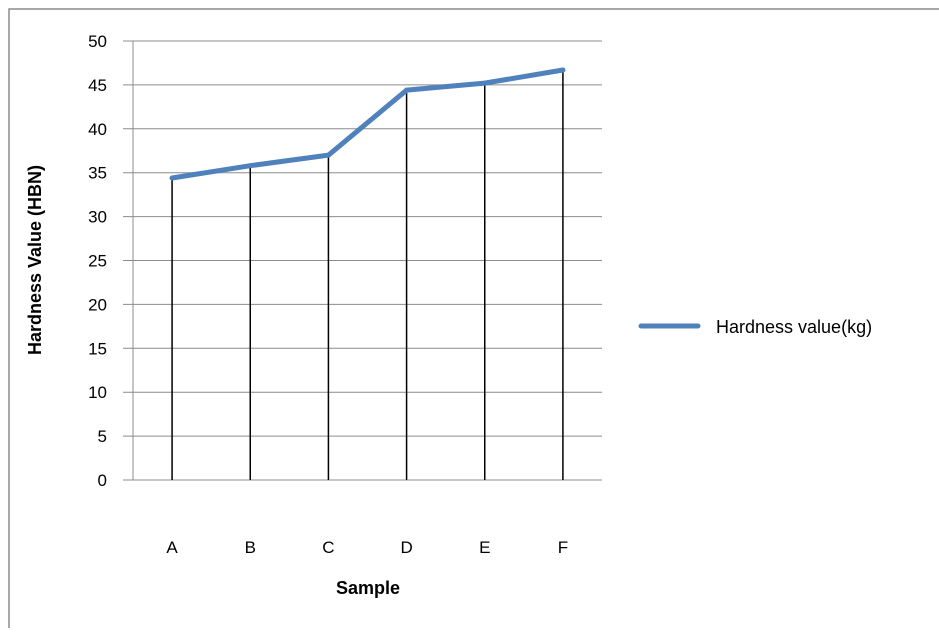 The height and width of the screenshot is (633, 939). What do you see at coordinates (97, 129) in the screenshot?
I see `y-tick-label: 40` at bounding box center [97, 129].